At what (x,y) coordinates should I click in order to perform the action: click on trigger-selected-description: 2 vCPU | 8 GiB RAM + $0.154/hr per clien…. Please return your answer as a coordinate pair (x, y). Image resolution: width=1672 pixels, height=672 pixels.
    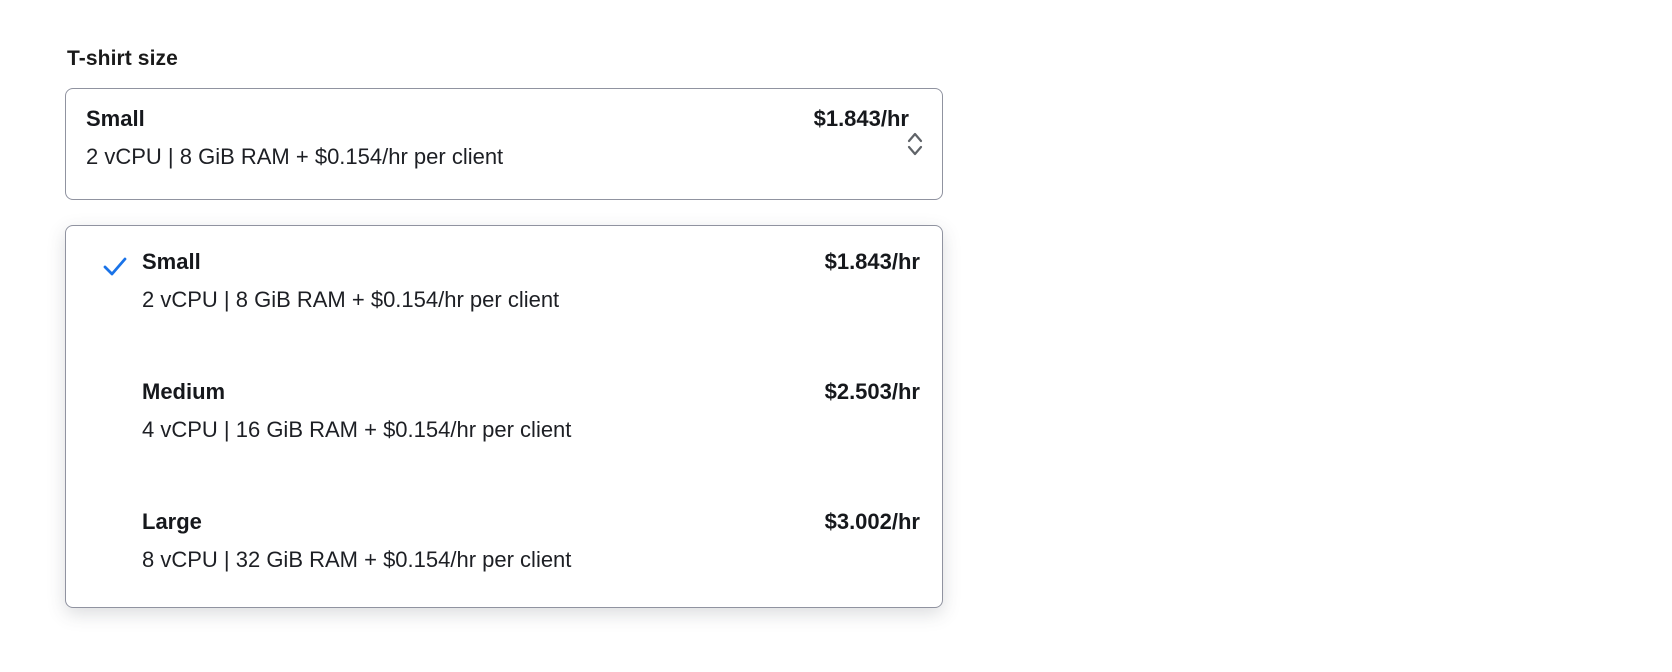
    Looking at the image, I should click on (295, 156).